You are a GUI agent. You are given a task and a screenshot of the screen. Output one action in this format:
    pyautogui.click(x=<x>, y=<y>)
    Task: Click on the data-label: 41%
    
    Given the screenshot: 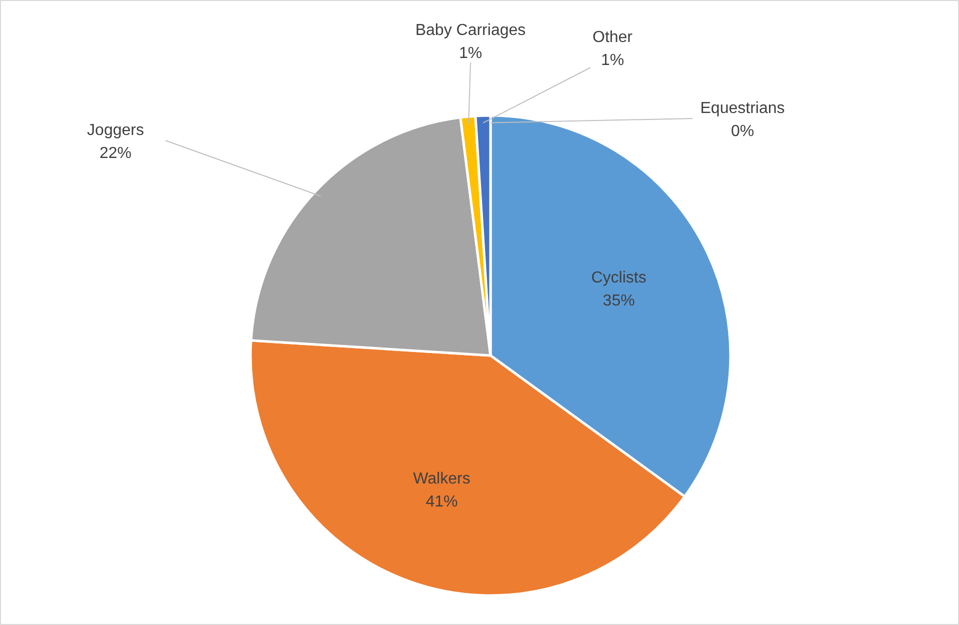 What is the action you would take?
    pyautogui.click(x=442, y=501)
    